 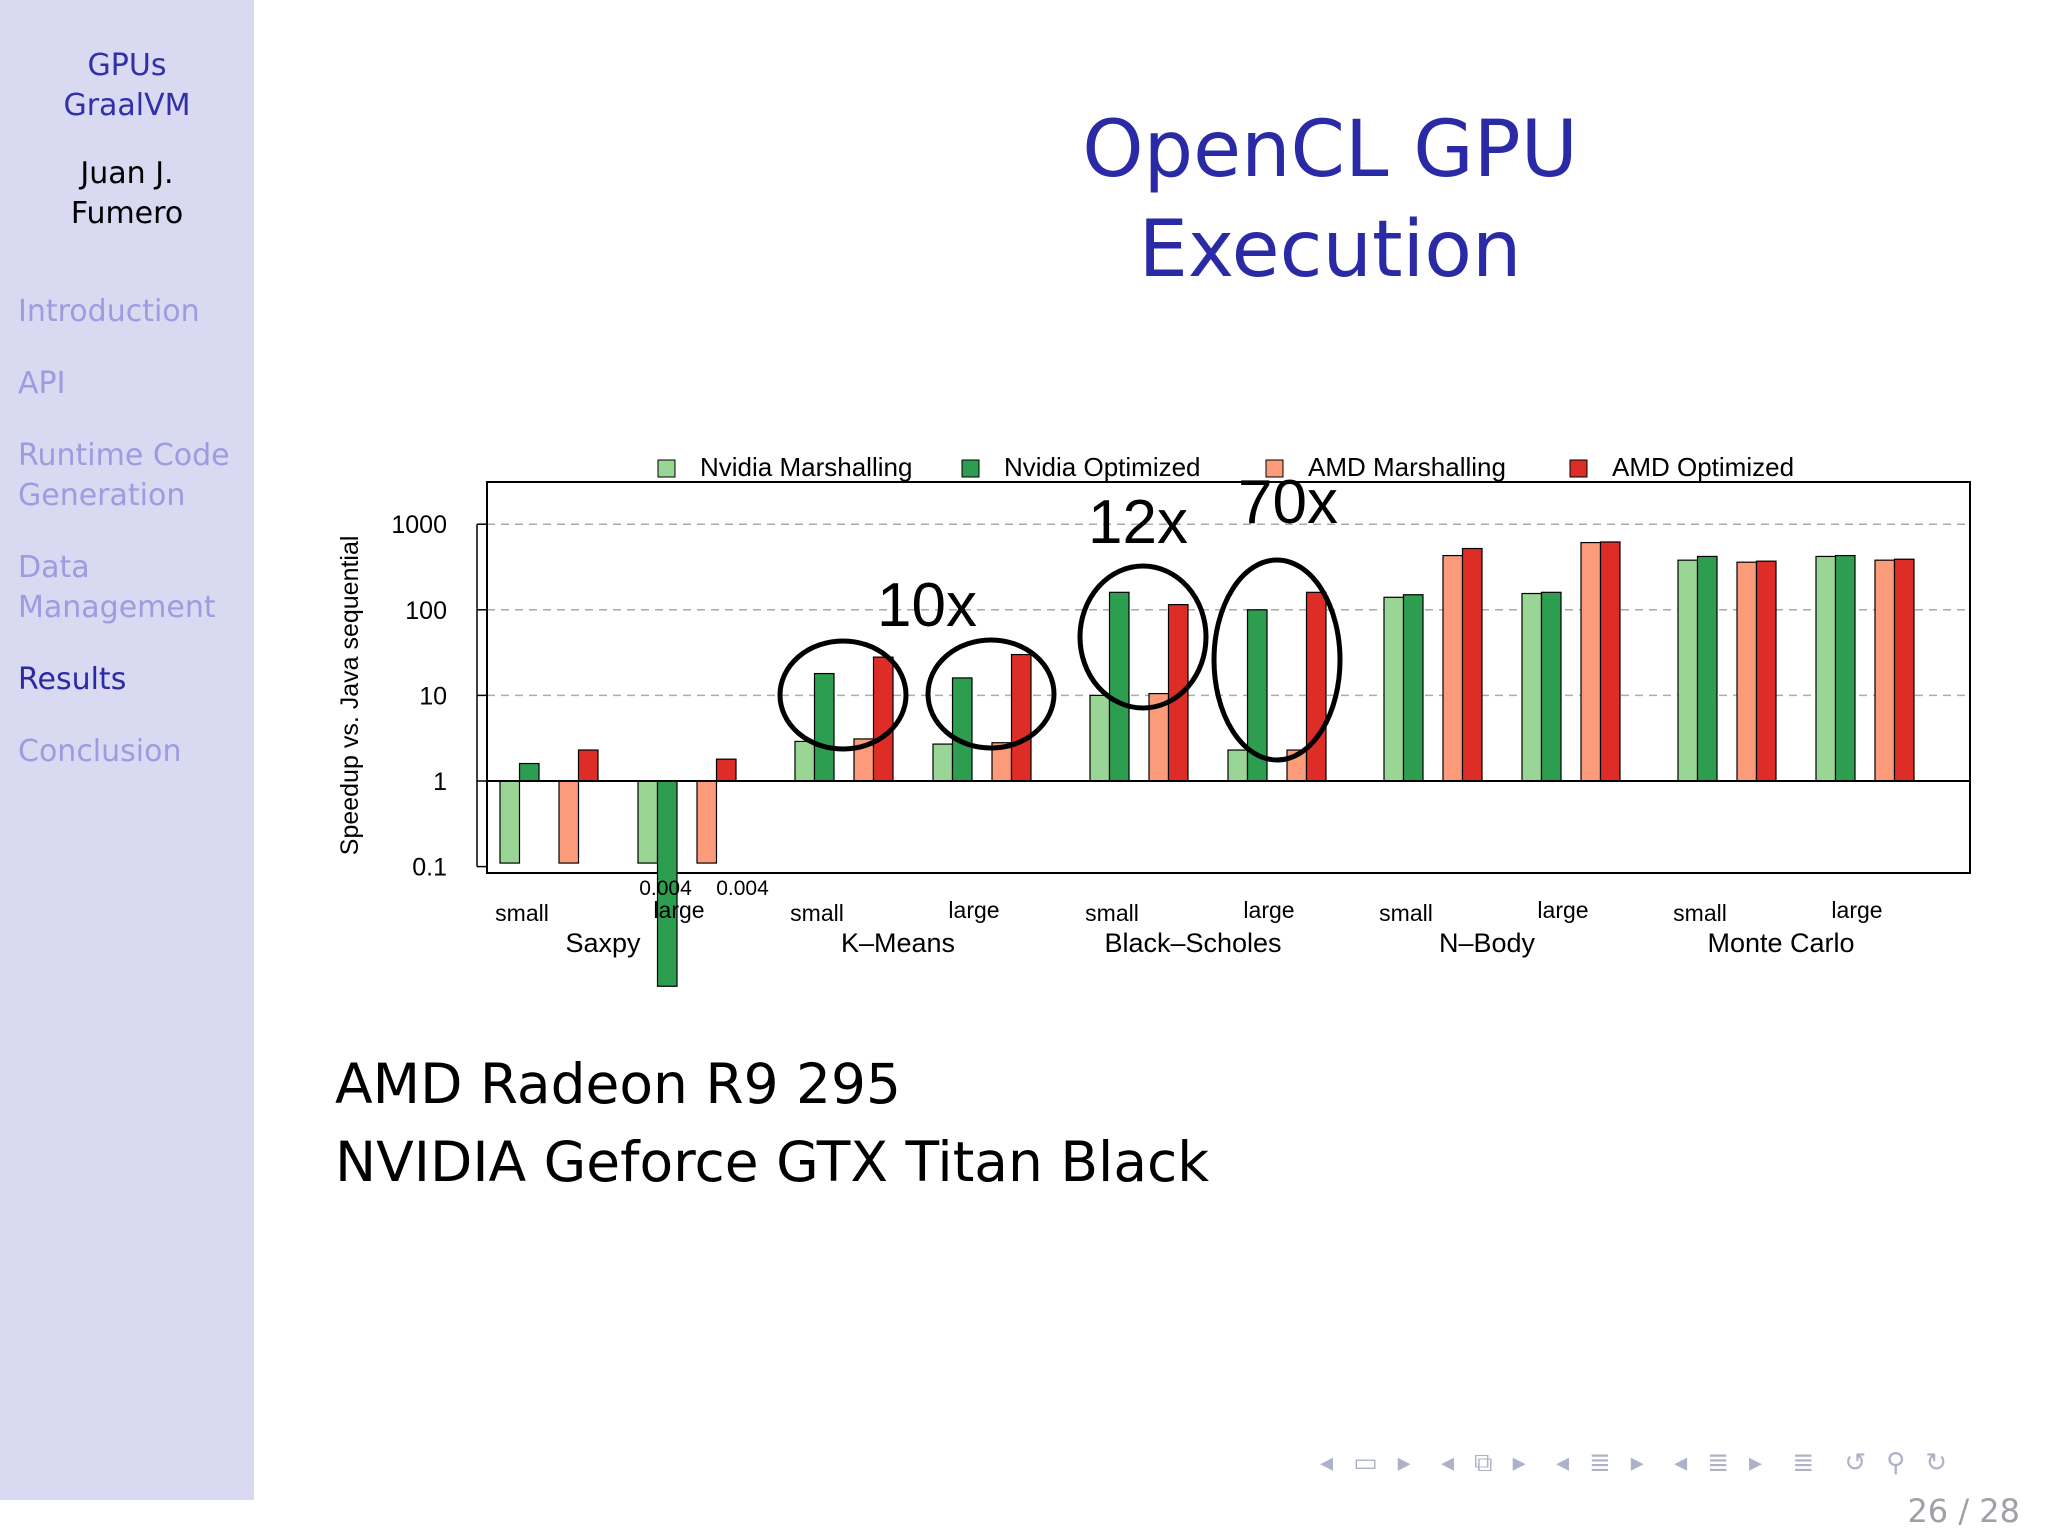 What do you see at coordinates (1448, 1463) in the screenshot?
I see `subsection-prev-icon: ◂` at bounding box center [1448, 1463].